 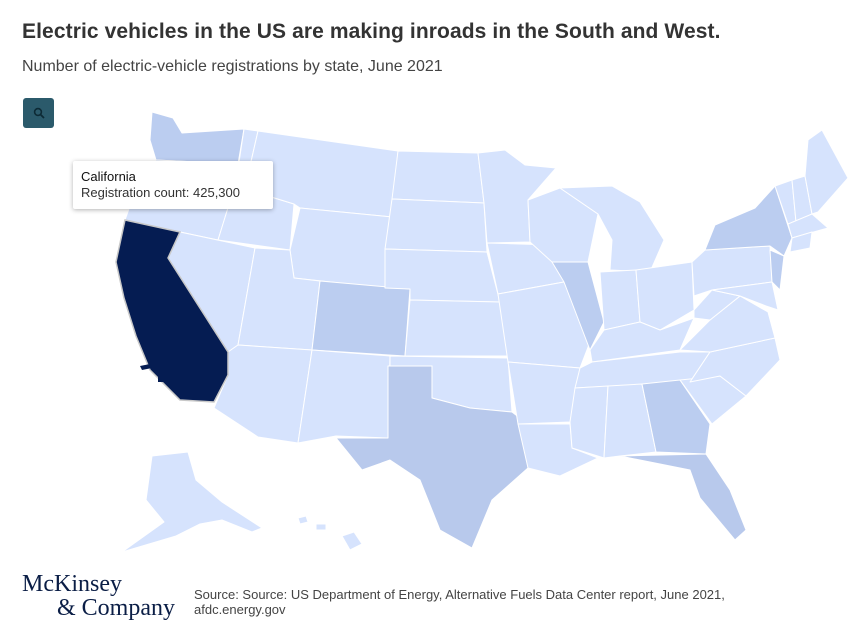 What do you see at coordinates (197, 138) in the screenshot?
I see `state-washington` at bounding box center [197, 138].